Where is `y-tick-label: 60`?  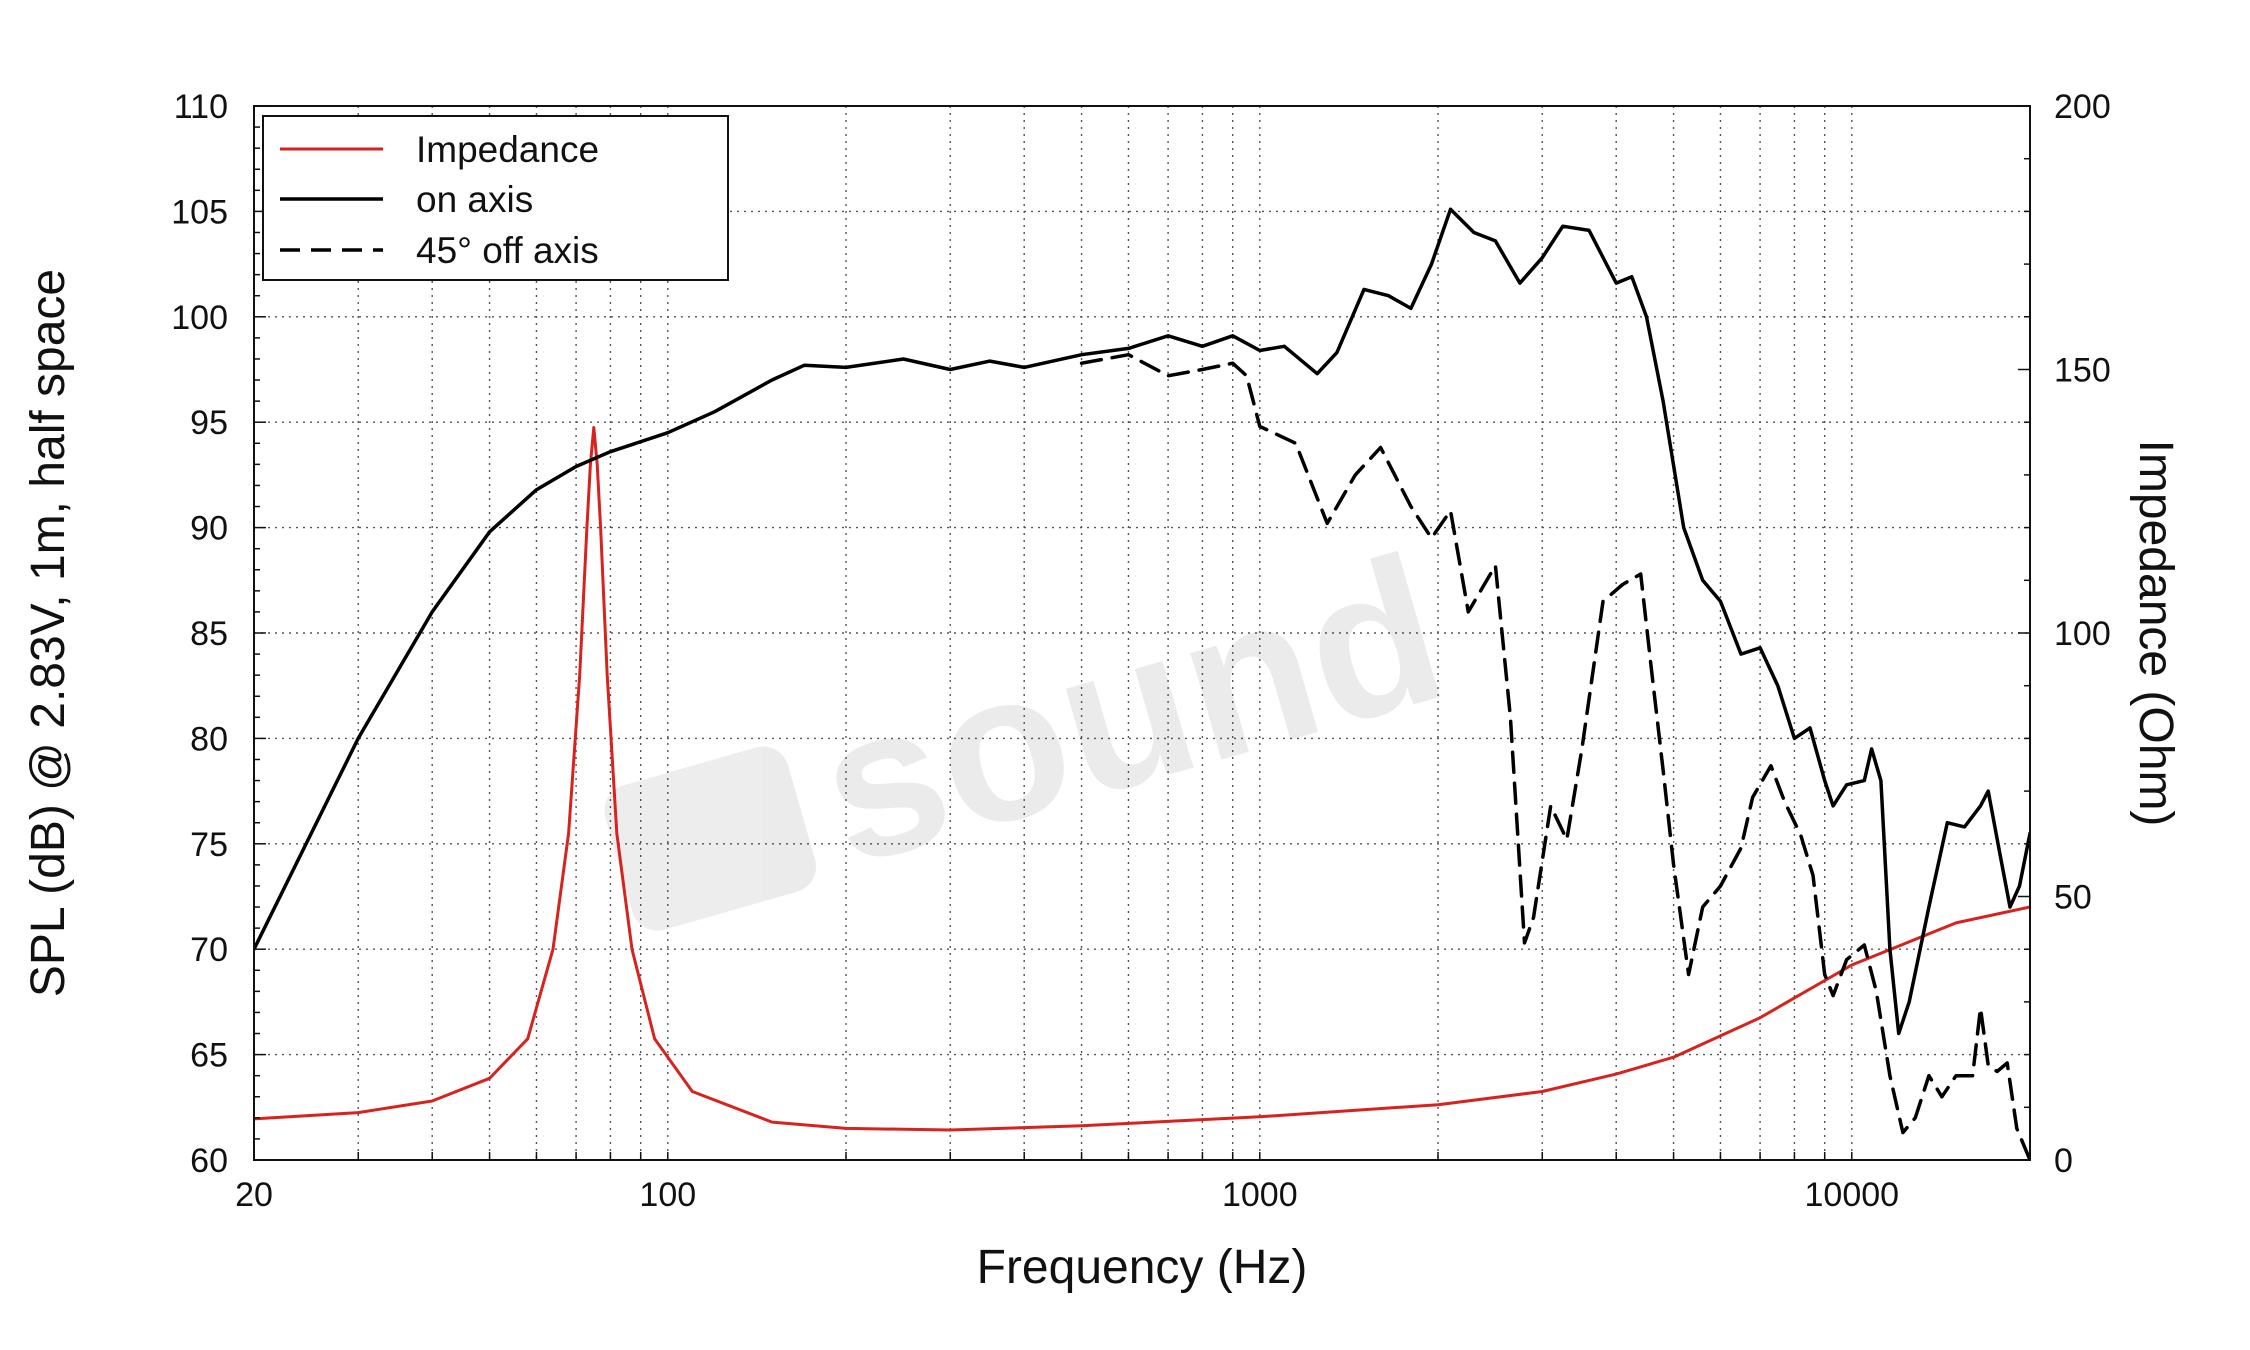 y-tick-label: 60 is located at coordinates (209, 1161).